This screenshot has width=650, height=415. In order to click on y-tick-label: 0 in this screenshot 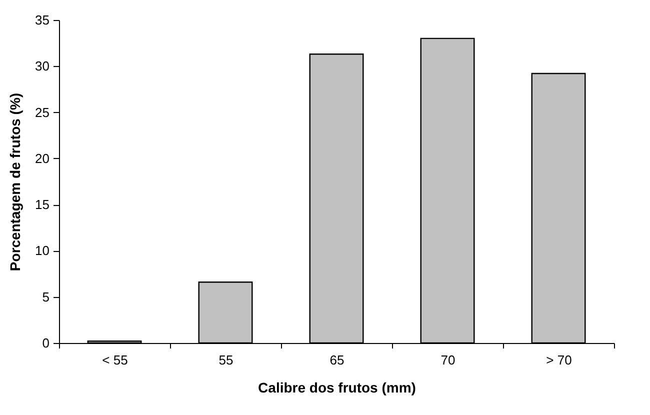, I will do `click(46, 343)`.